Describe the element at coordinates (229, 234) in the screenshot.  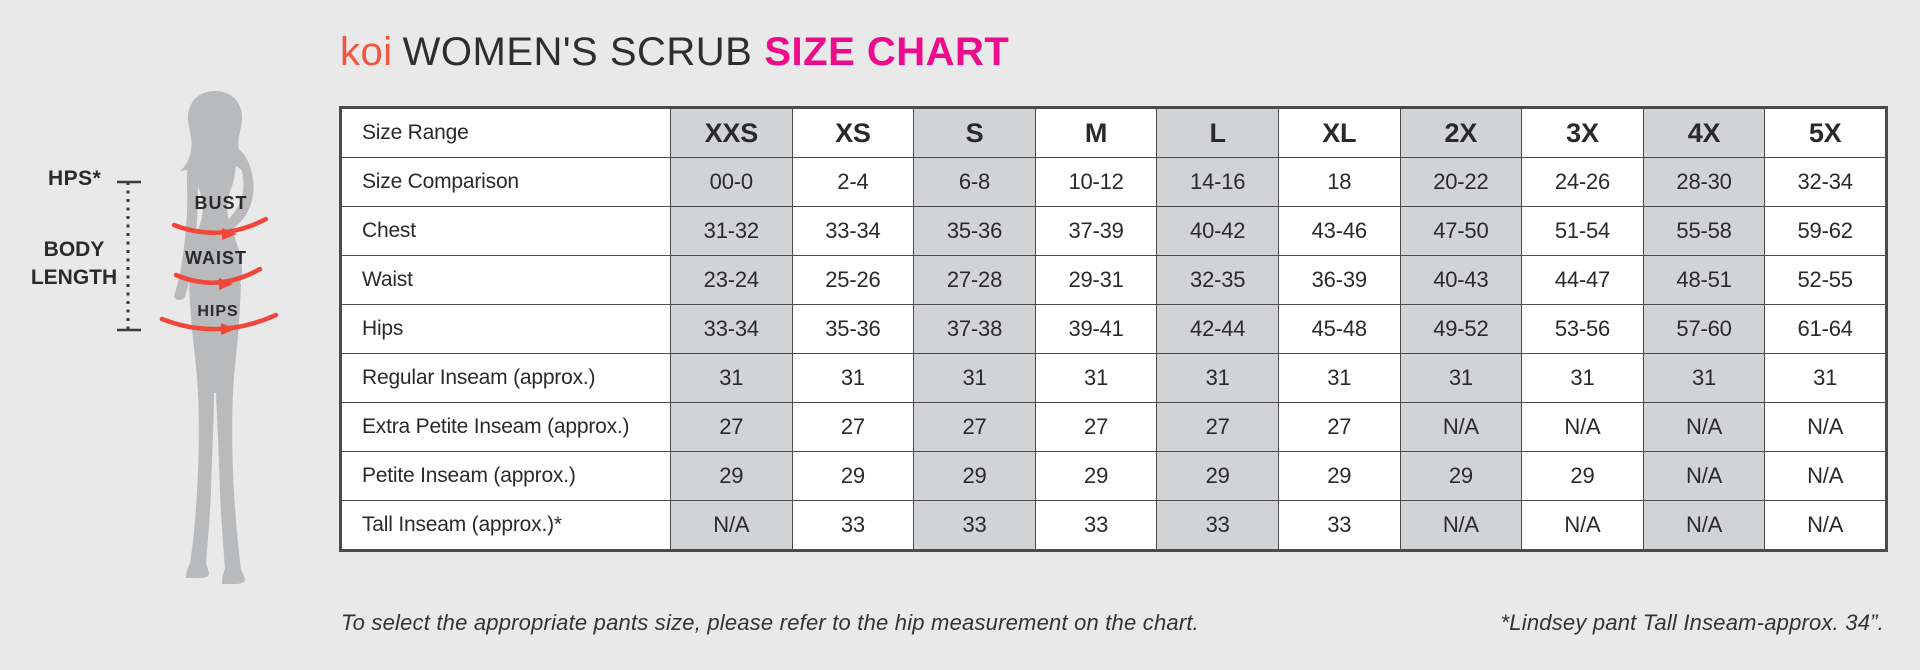
I see `bust-arrowhead-icon` at that location.